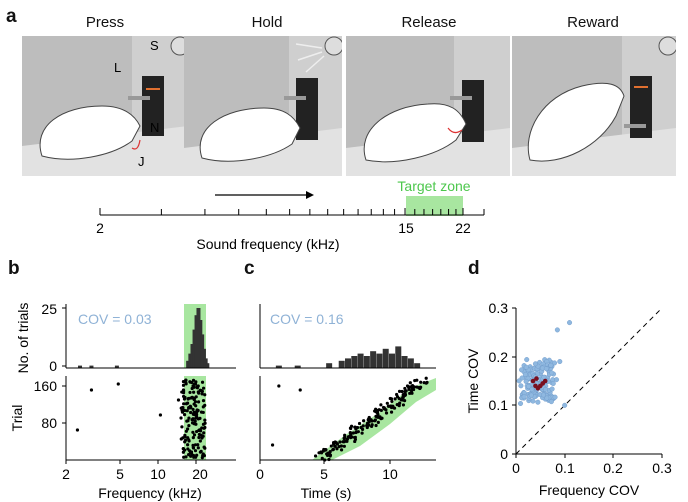  What do you see at coordinates (433, 186) in the screenshot?
I see `target-zone-label: Target zone` at bounding box center [433, 186].